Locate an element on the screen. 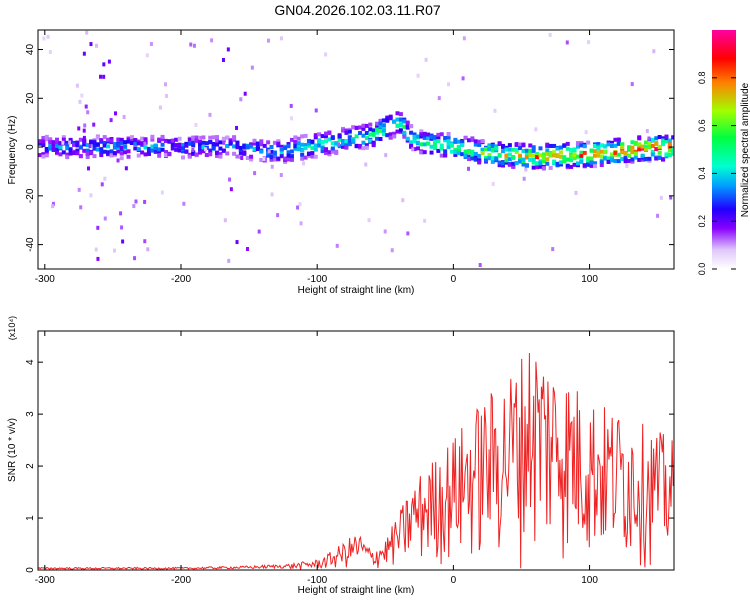 Image resolution: width=750 pixels, height=600 pixels. snr-x-label: Height of straight line (km) is located at coordinates (356, 590).